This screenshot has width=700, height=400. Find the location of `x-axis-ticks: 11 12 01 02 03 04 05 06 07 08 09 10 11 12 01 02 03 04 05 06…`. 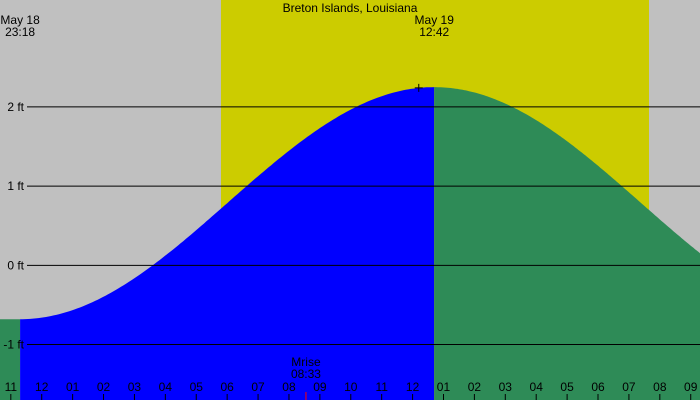

x-axis-ticks: 11 12 01 02 03 04 05 06 07 08 09 10 11 12 01 02 03 04 05 06… is located at coordinates (351, 390).